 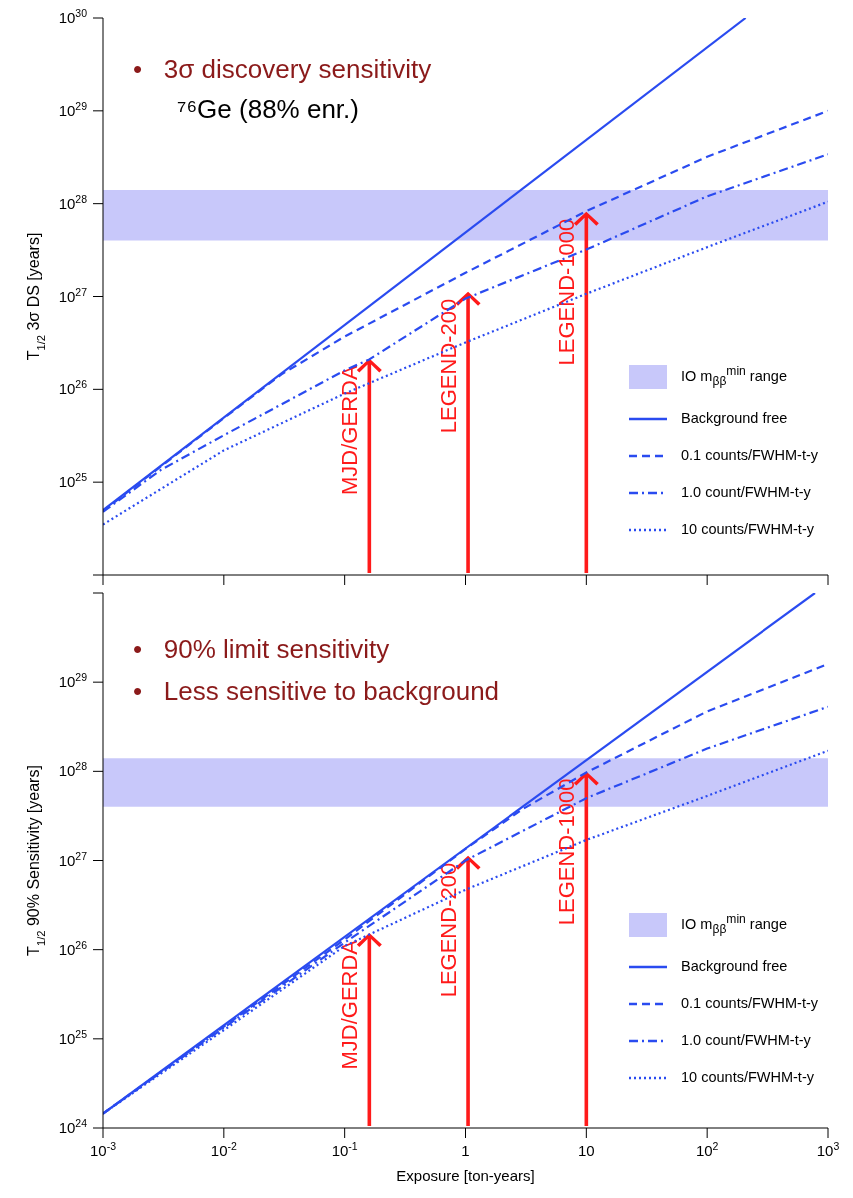 What do you see at coordinates (282, 69) in the screenshot?
I see `text: • 3σ discovery sensitivity` at bounding box center [282, 69].